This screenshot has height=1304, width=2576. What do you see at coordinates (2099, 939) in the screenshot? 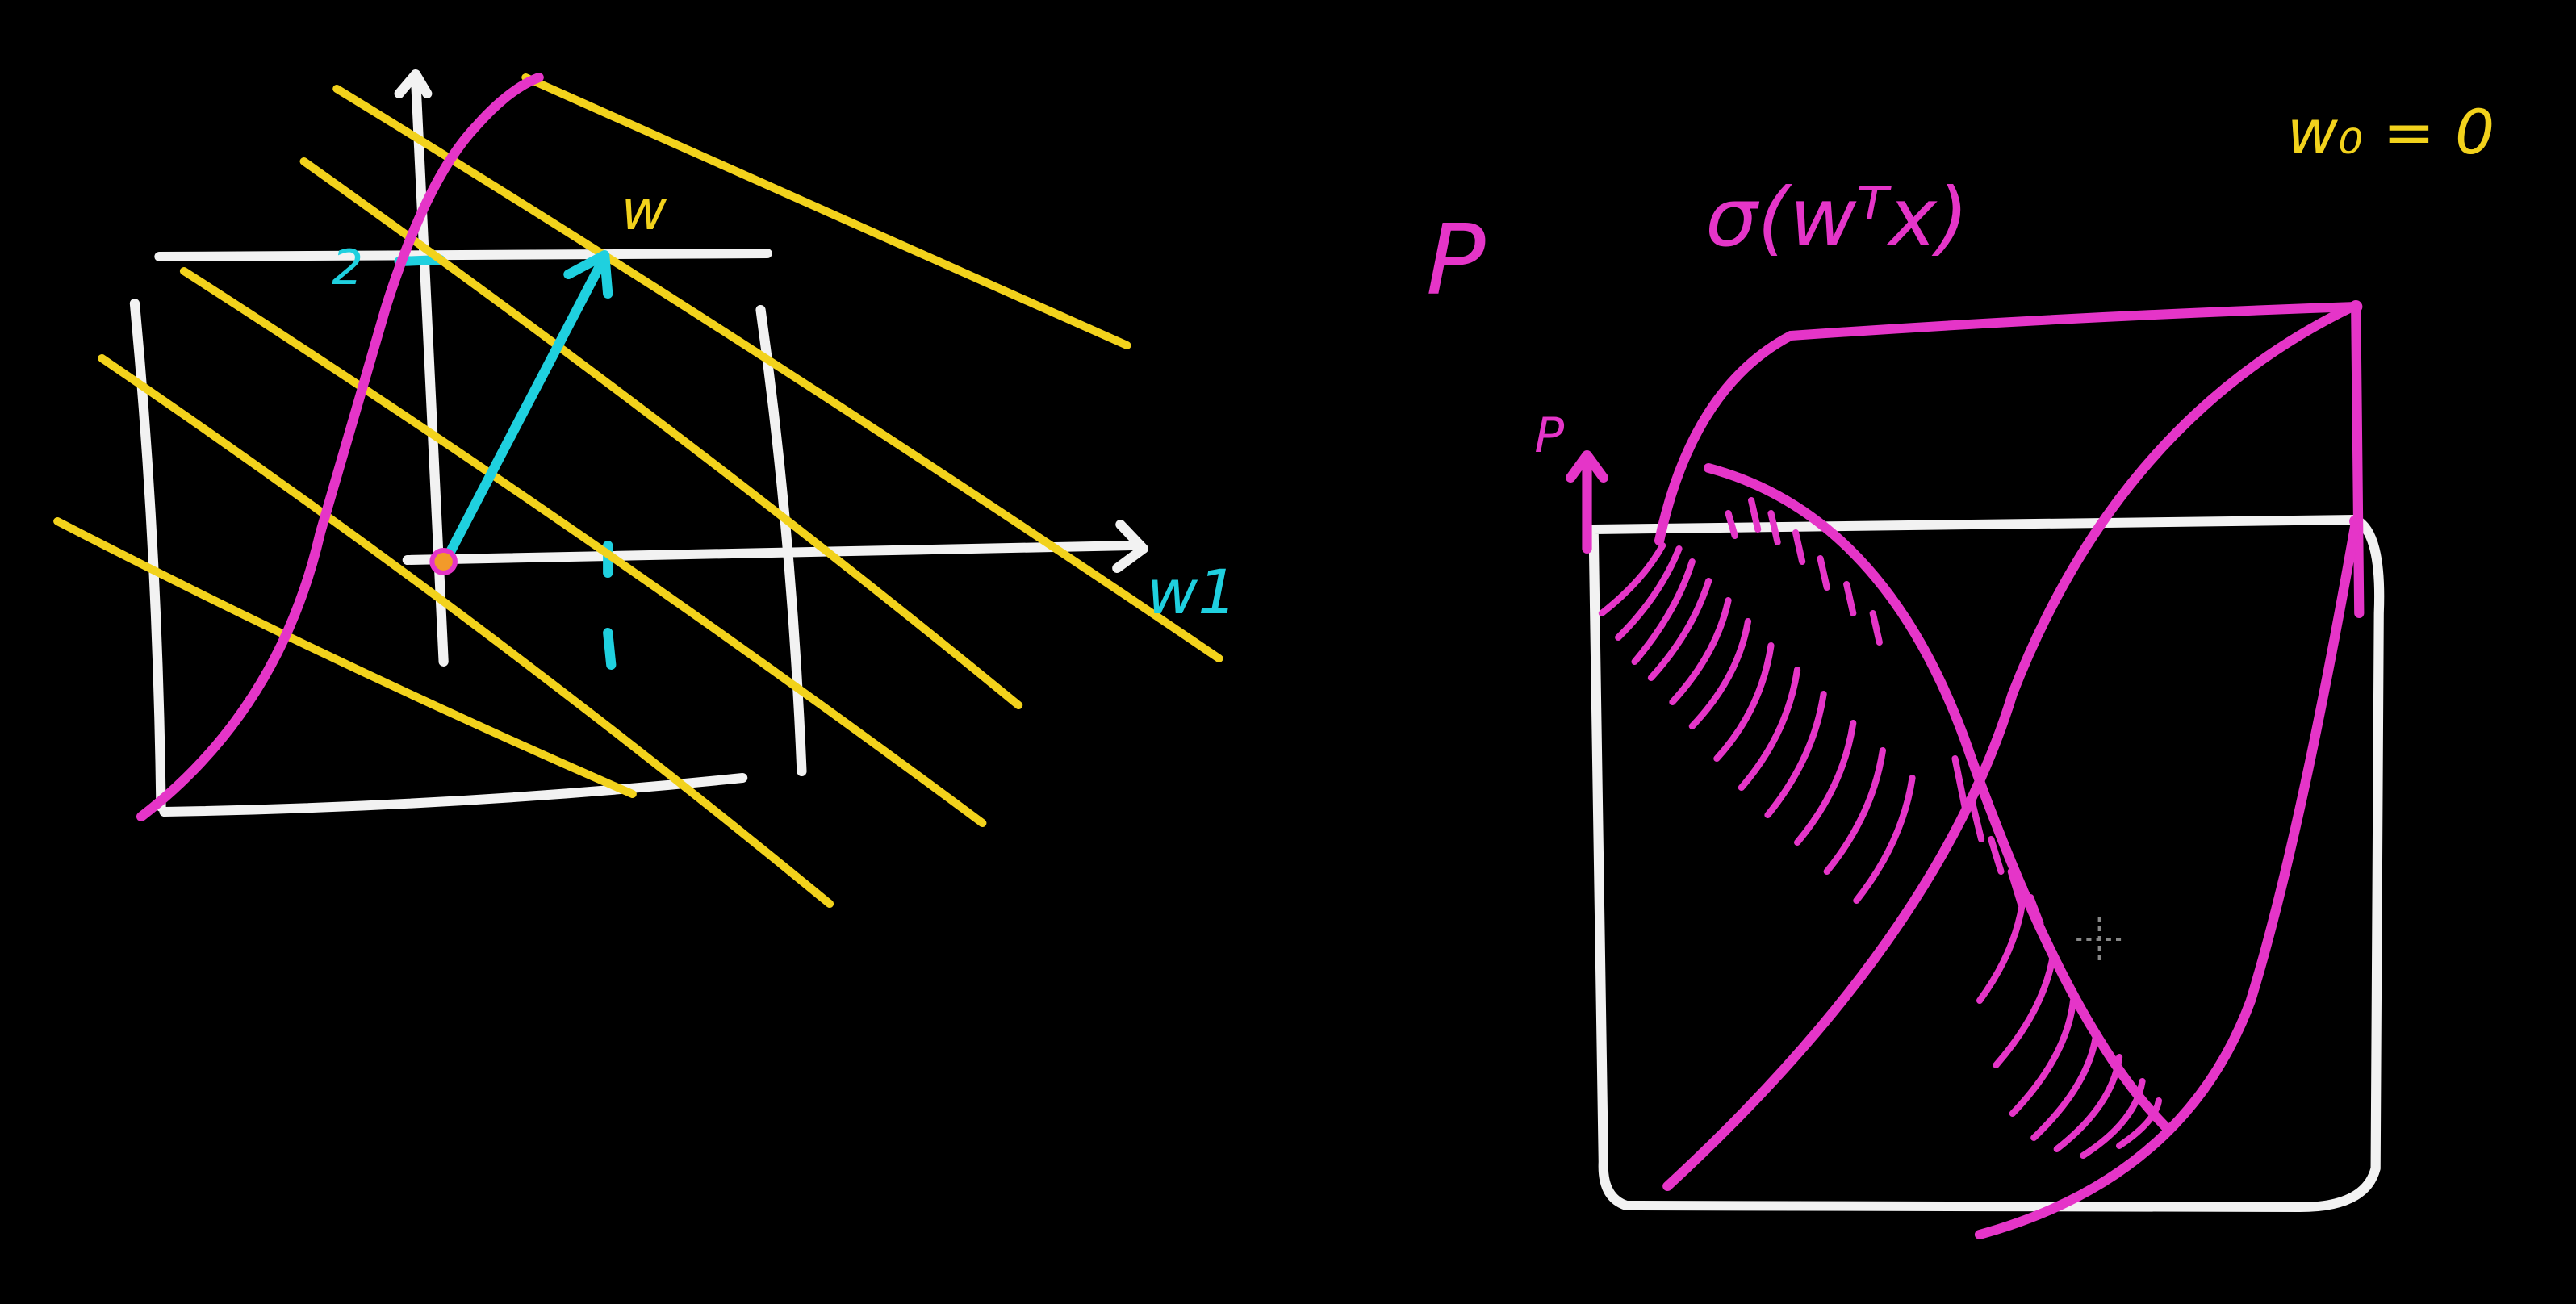
I see `cursor-crosshair` at bounding box center [2099, 939].